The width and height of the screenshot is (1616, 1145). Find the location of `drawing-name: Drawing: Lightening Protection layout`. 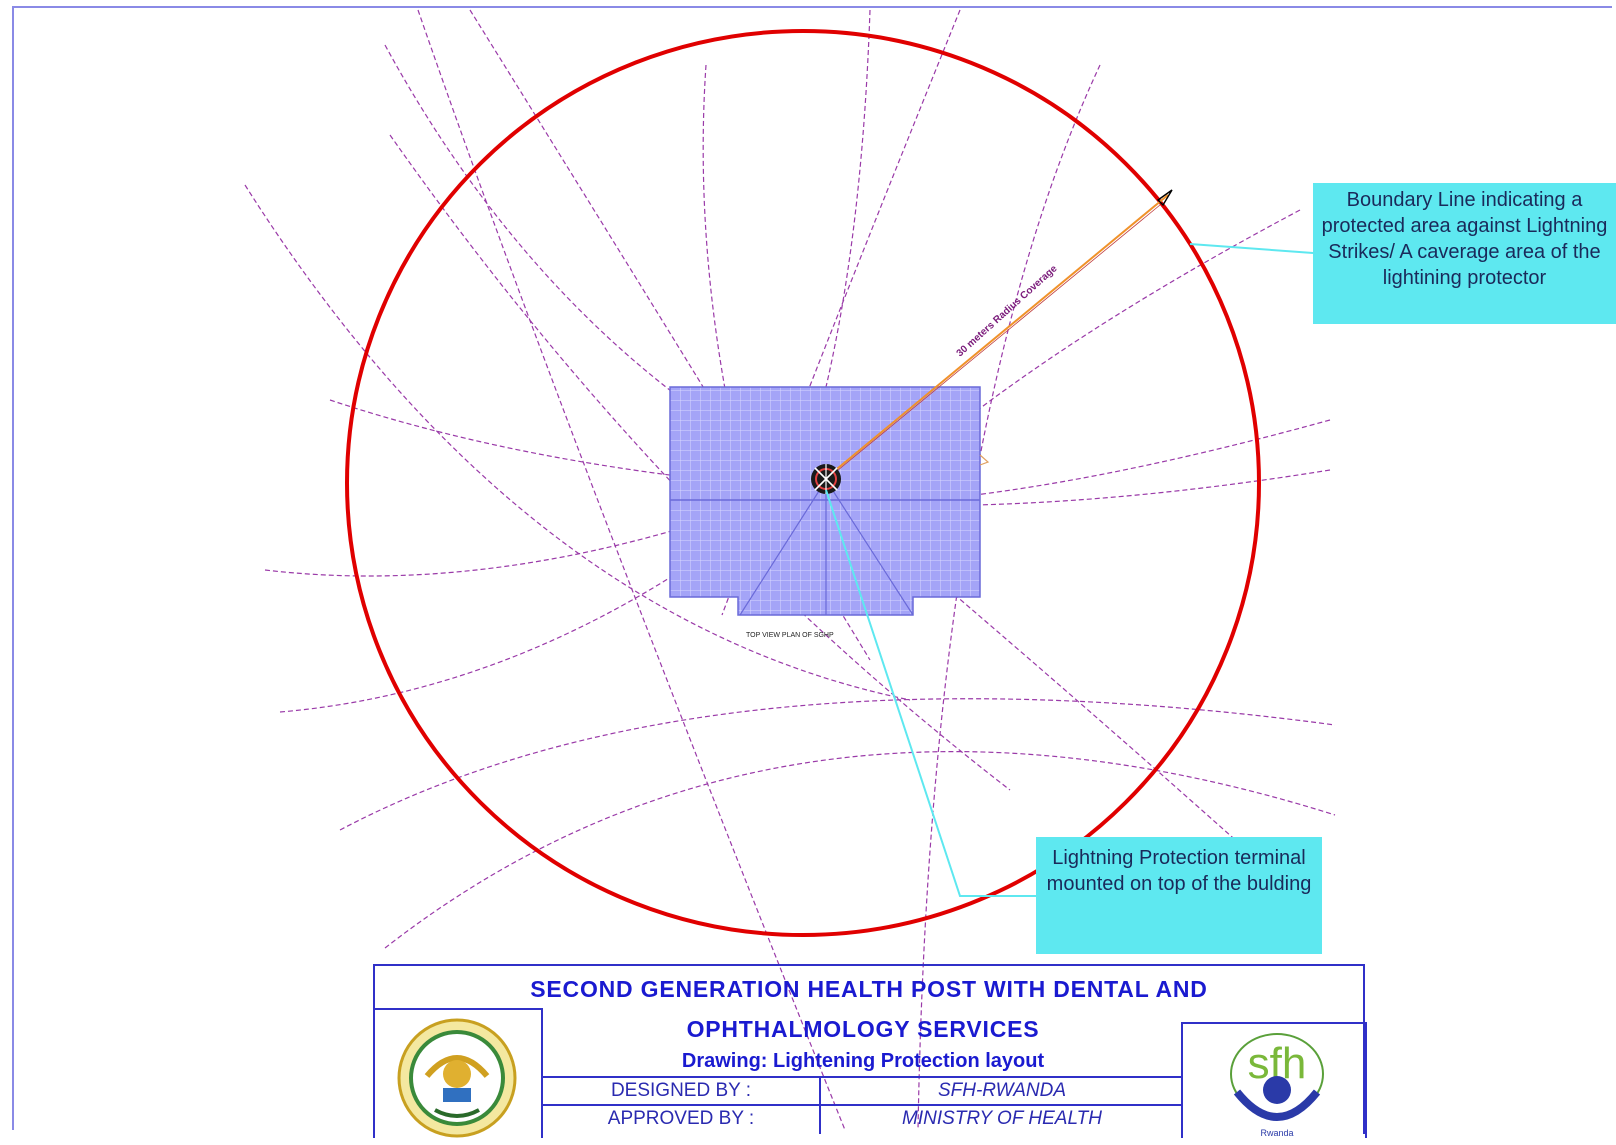

drawing-name: Drawing: Lightening Protection layout is located at coordinates (863, 1061).